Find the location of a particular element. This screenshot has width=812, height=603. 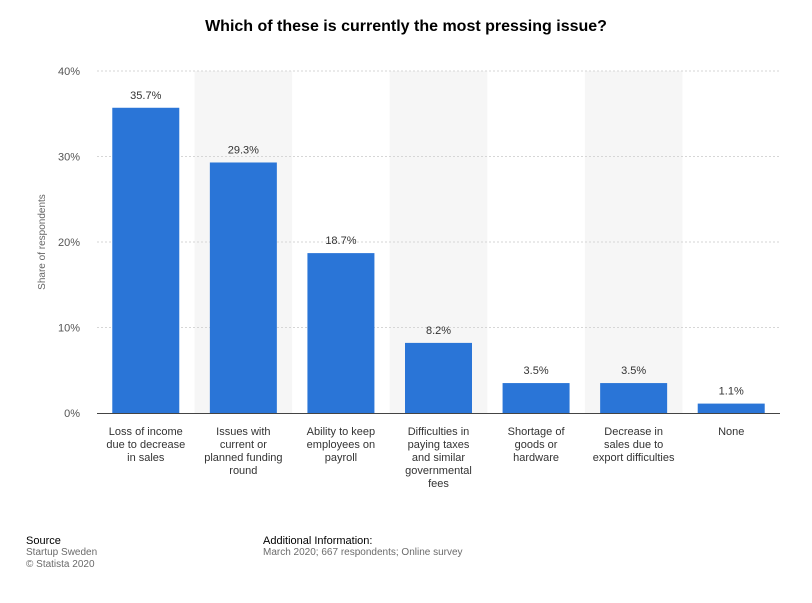

source-heading: Source is located at coordinates (43, 541).